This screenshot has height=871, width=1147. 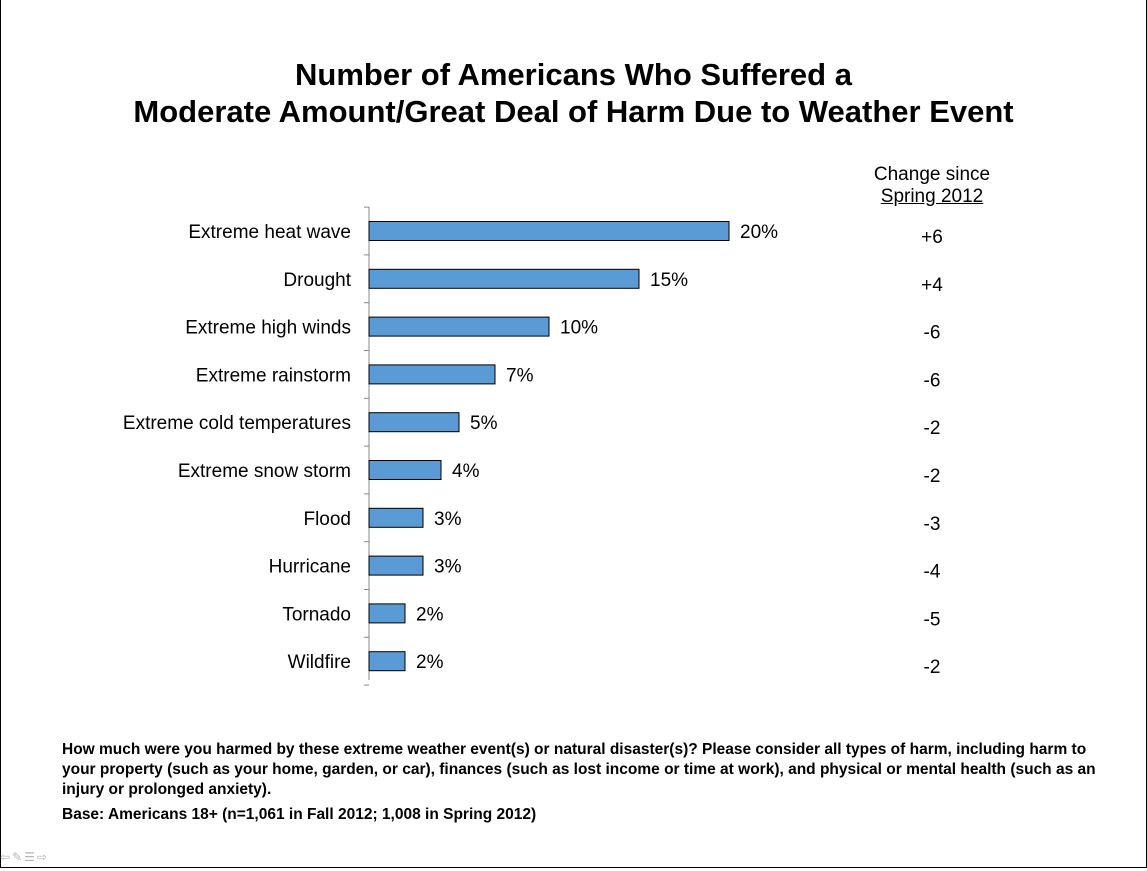 I want to click on bar-value-label: 7%, so click(x=520, y=375).